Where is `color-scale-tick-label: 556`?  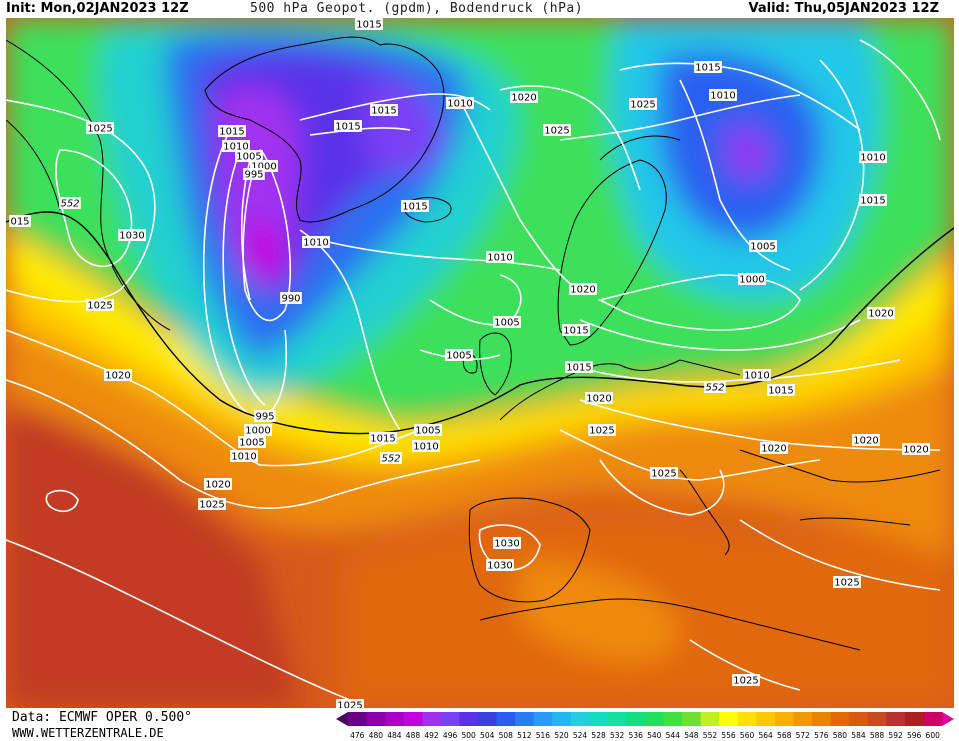
color-scale-tick-label: 556 is located at coordinates (728, 735).